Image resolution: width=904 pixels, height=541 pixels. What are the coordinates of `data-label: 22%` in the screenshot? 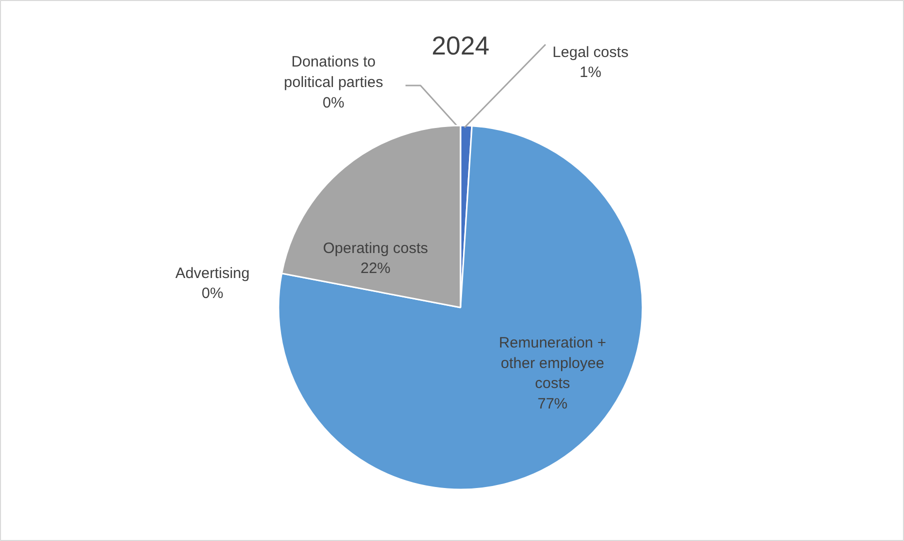 It's located at (375, 269).